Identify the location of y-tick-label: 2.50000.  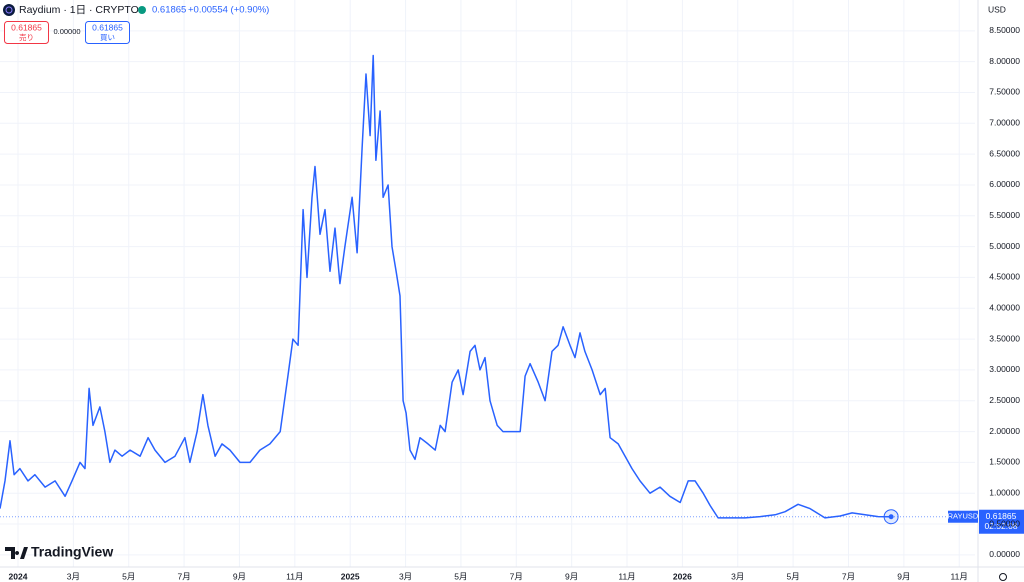
(1004, 400).